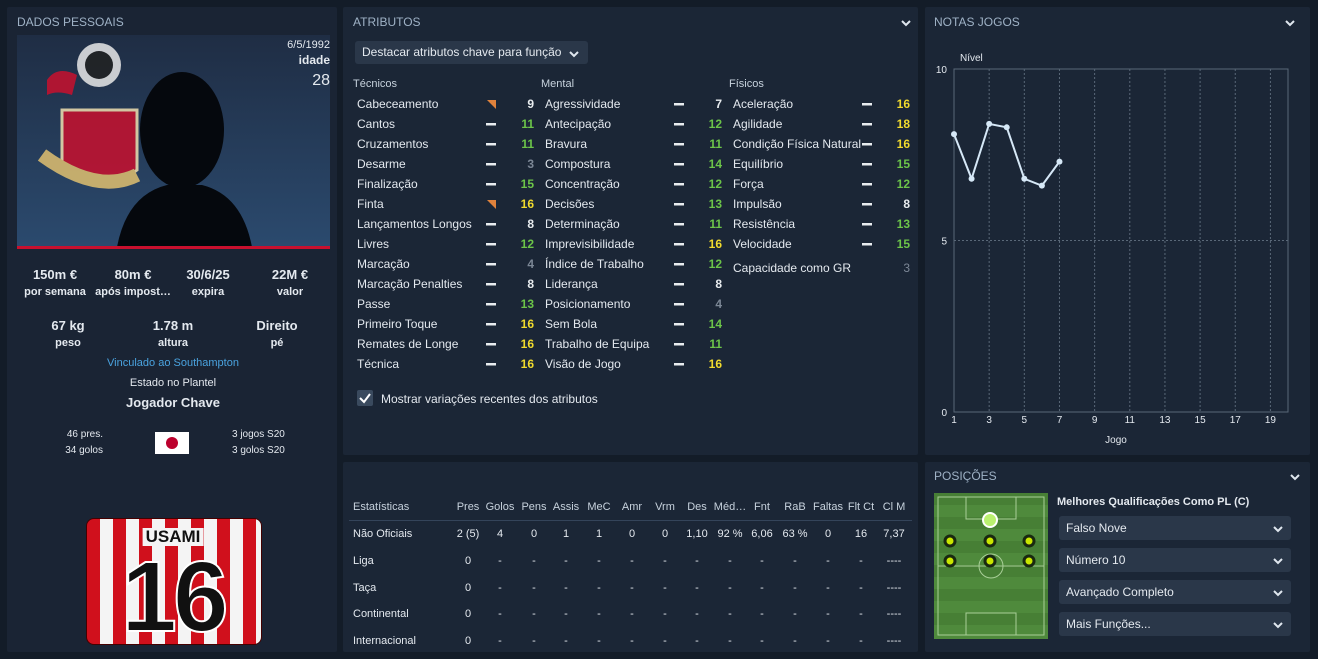  What do you see at coordinates (558, 84) in the screenshot?
I see `group-title: Mental` at bounding box center [558, 84].